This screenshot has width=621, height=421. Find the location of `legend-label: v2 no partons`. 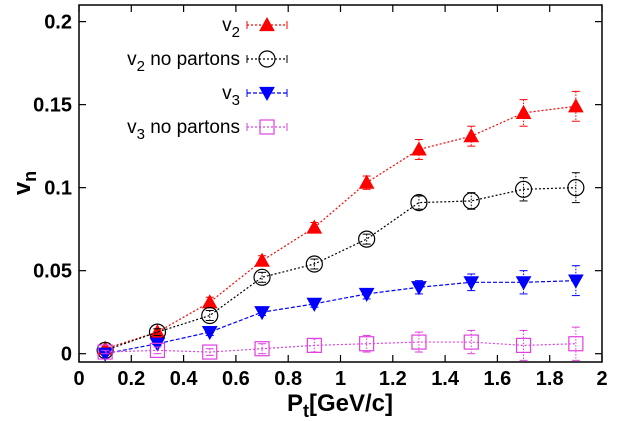

legend-label: v2 no partons is located at coordinates (183, 62).